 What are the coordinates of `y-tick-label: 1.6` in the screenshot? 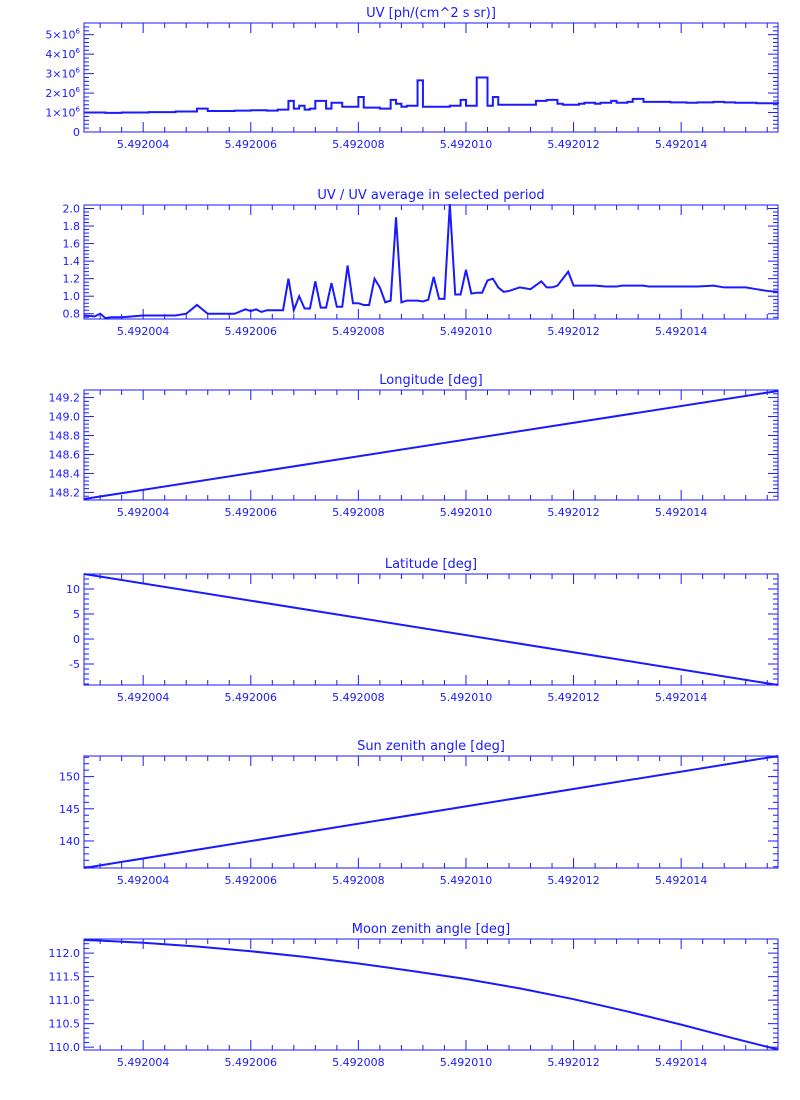 It's located at (72, 244).